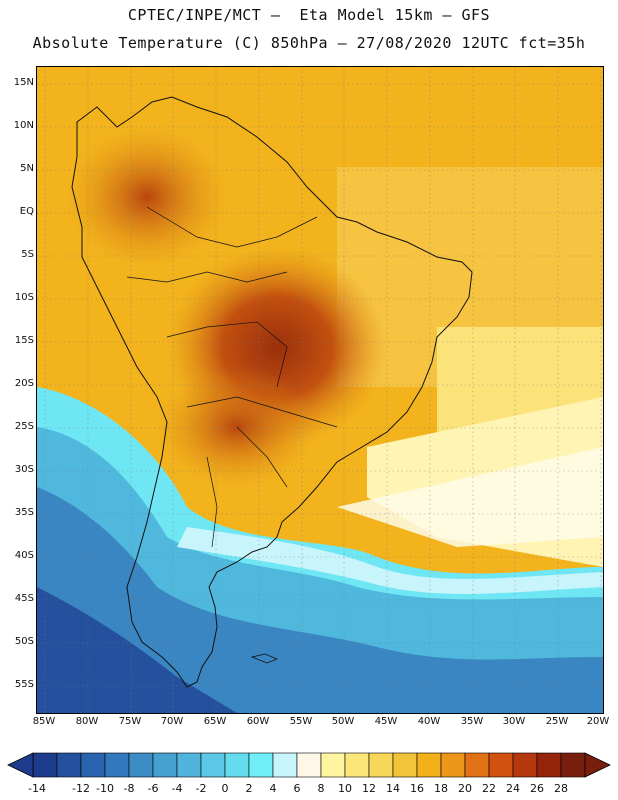  What do you see at coordinates (24, 641) in the screenshot?
I see `lat-label: 50S` at bounding box center [24, 641].